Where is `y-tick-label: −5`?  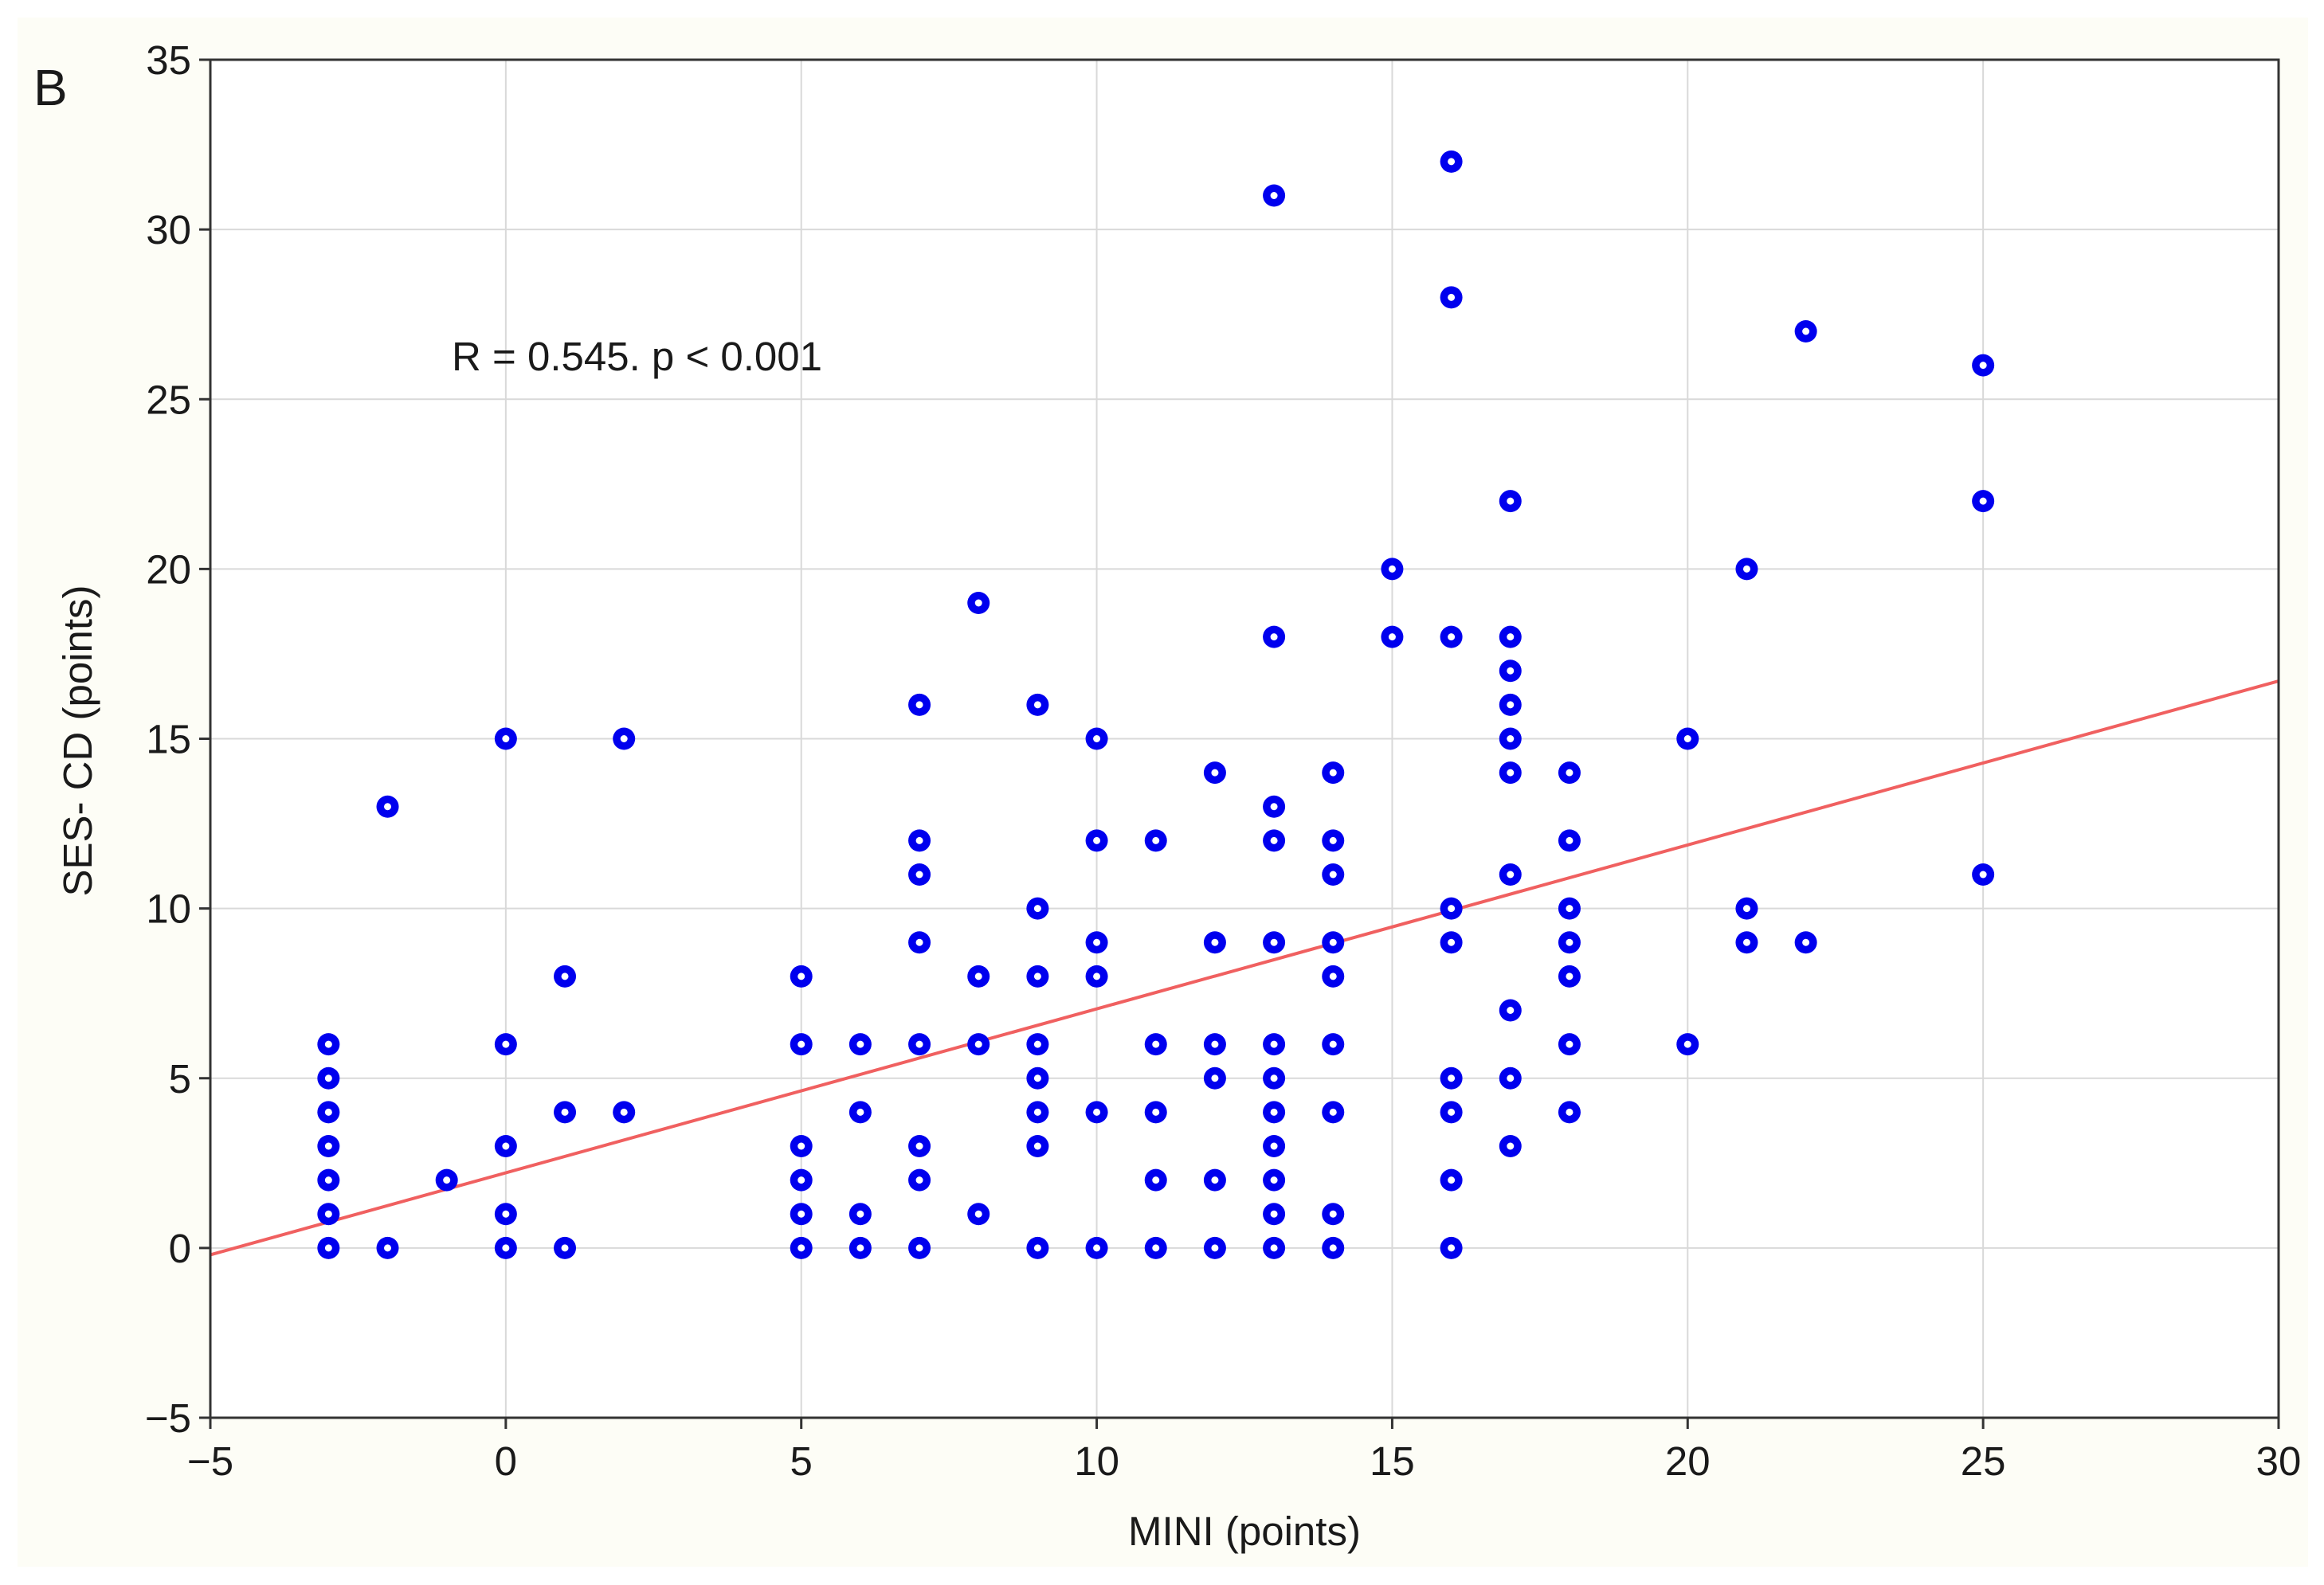
y-tick-label: −5 is located at coordinates (168, 1418).